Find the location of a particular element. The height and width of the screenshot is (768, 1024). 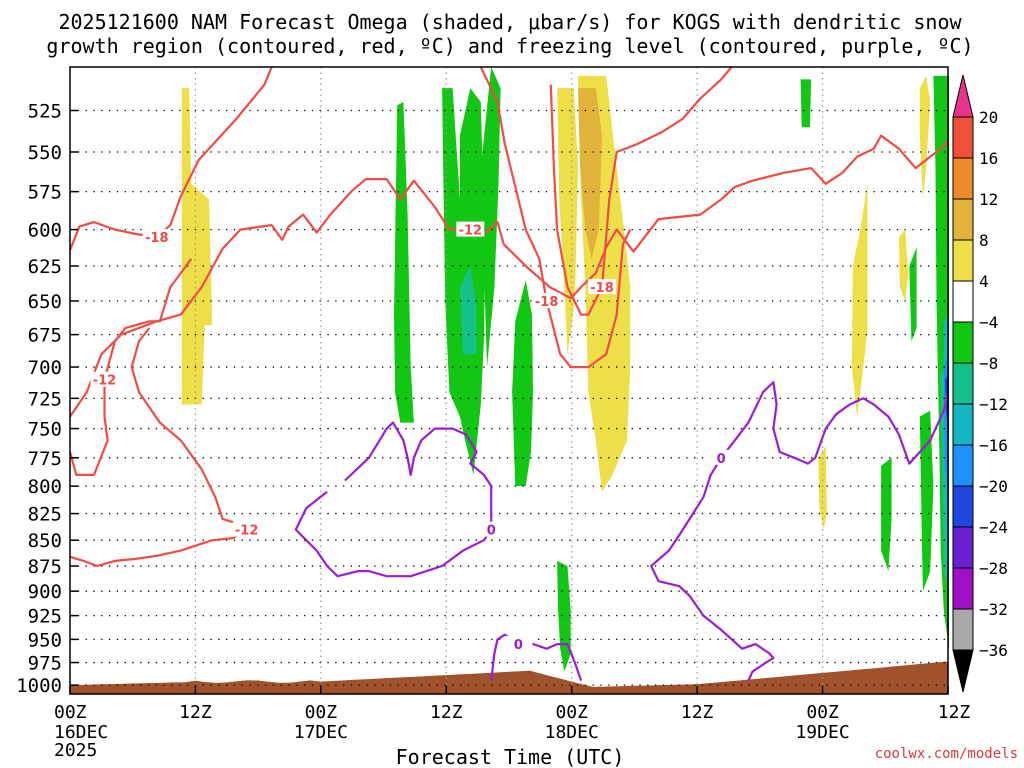

colorbar-label: −8 is located at coordinates (988, 363).